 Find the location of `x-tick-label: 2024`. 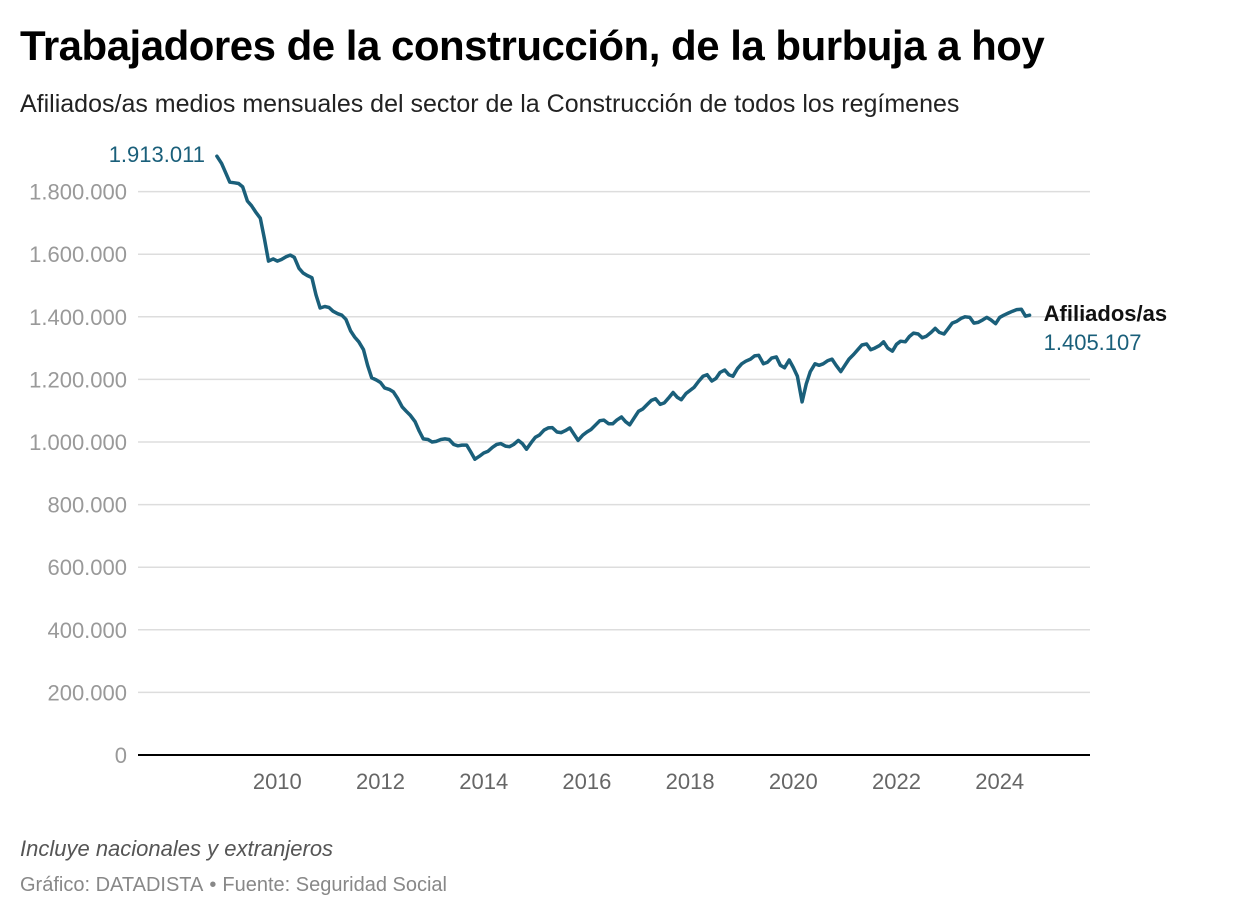

x-tick-label: 2024 is located at coordinates (999, 781).